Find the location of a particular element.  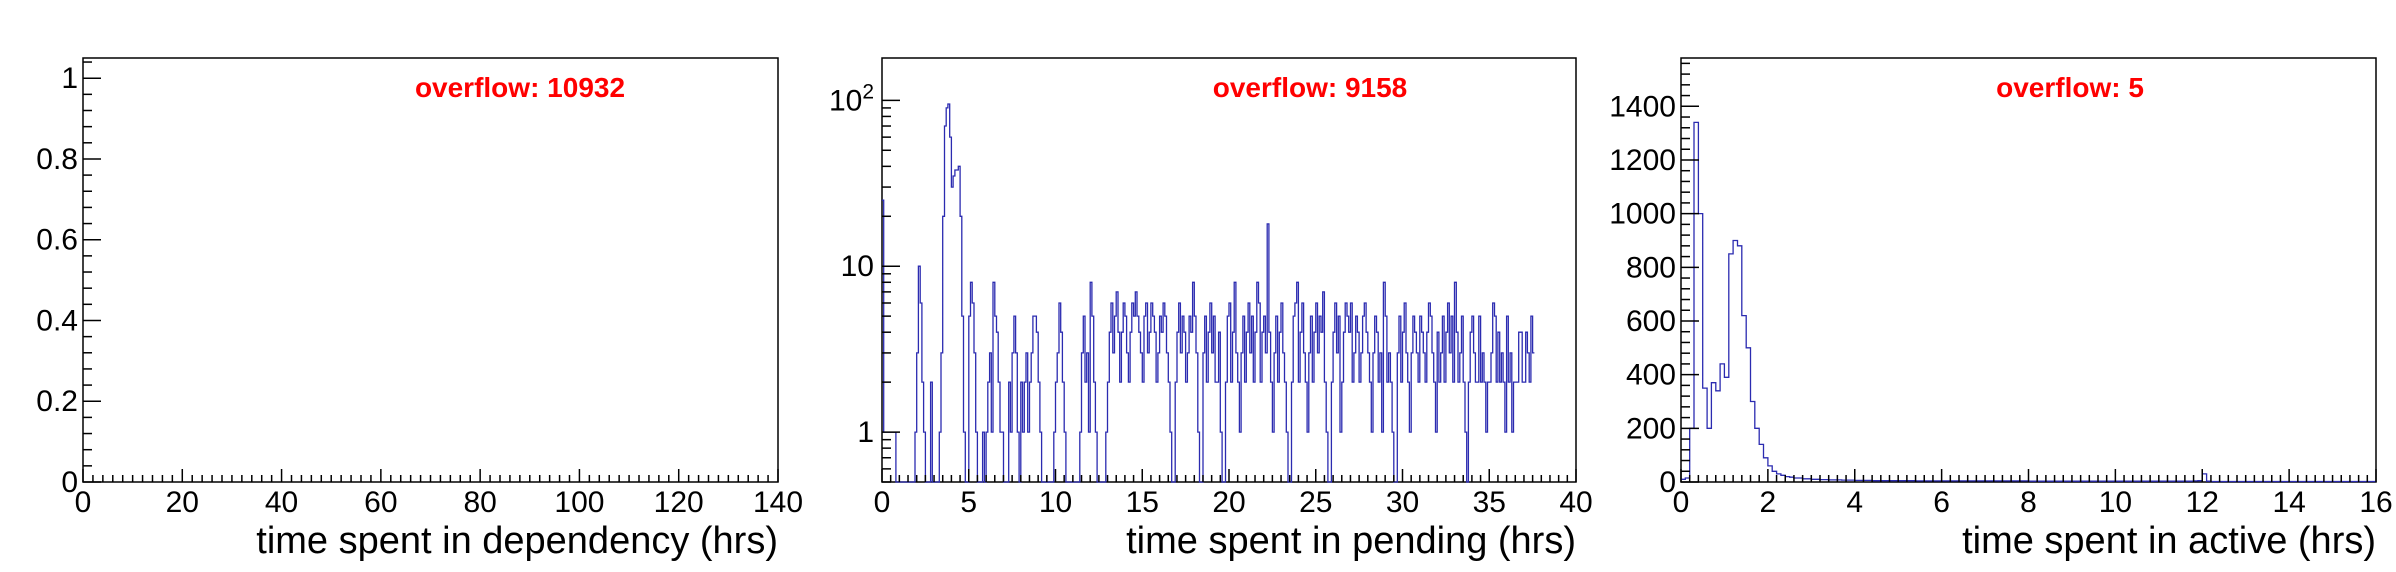

x-tick-label: 15 is located at coordinates (1142, 502).